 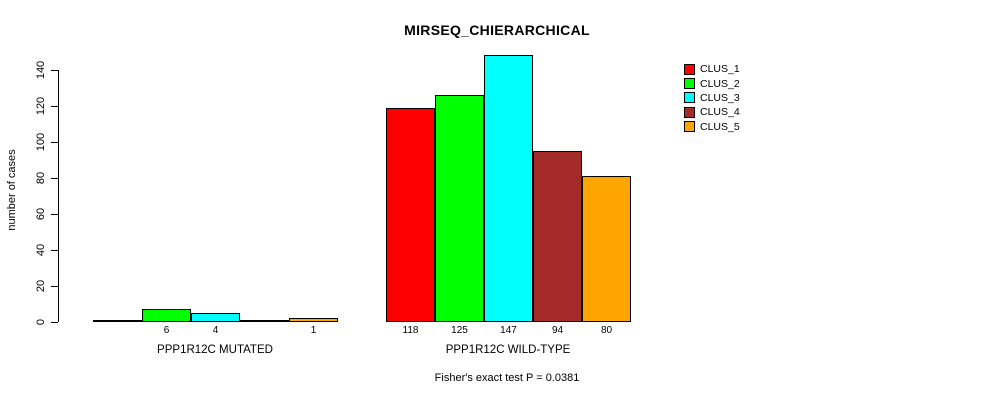 I want to click on group-label-wild-type: PPP1R12C WILD-TYPE, so click(x=508, y=350).